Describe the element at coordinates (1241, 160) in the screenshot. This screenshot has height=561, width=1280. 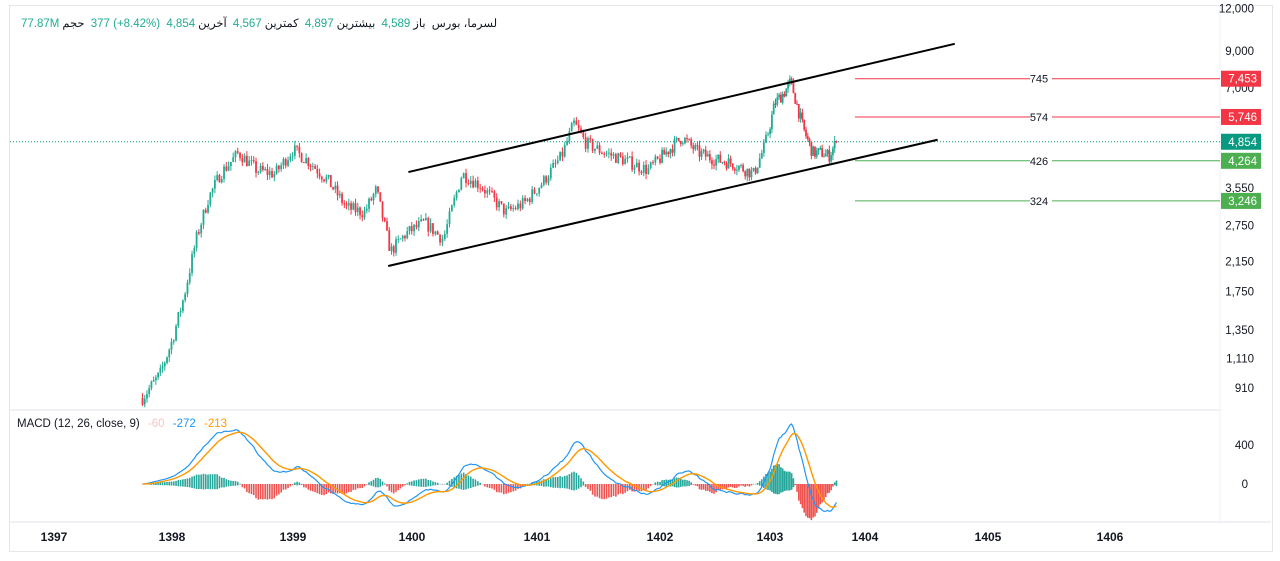
I see `price-tag-426-bg` at that location.